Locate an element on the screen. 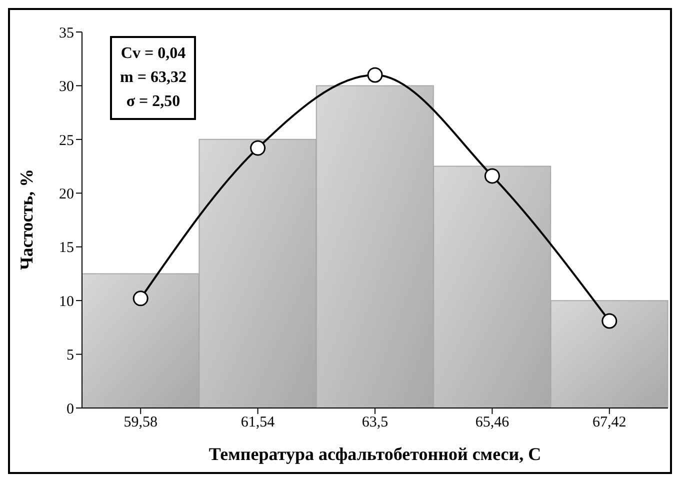  y-tick-label: 35 is located at coordinates (66, 33).